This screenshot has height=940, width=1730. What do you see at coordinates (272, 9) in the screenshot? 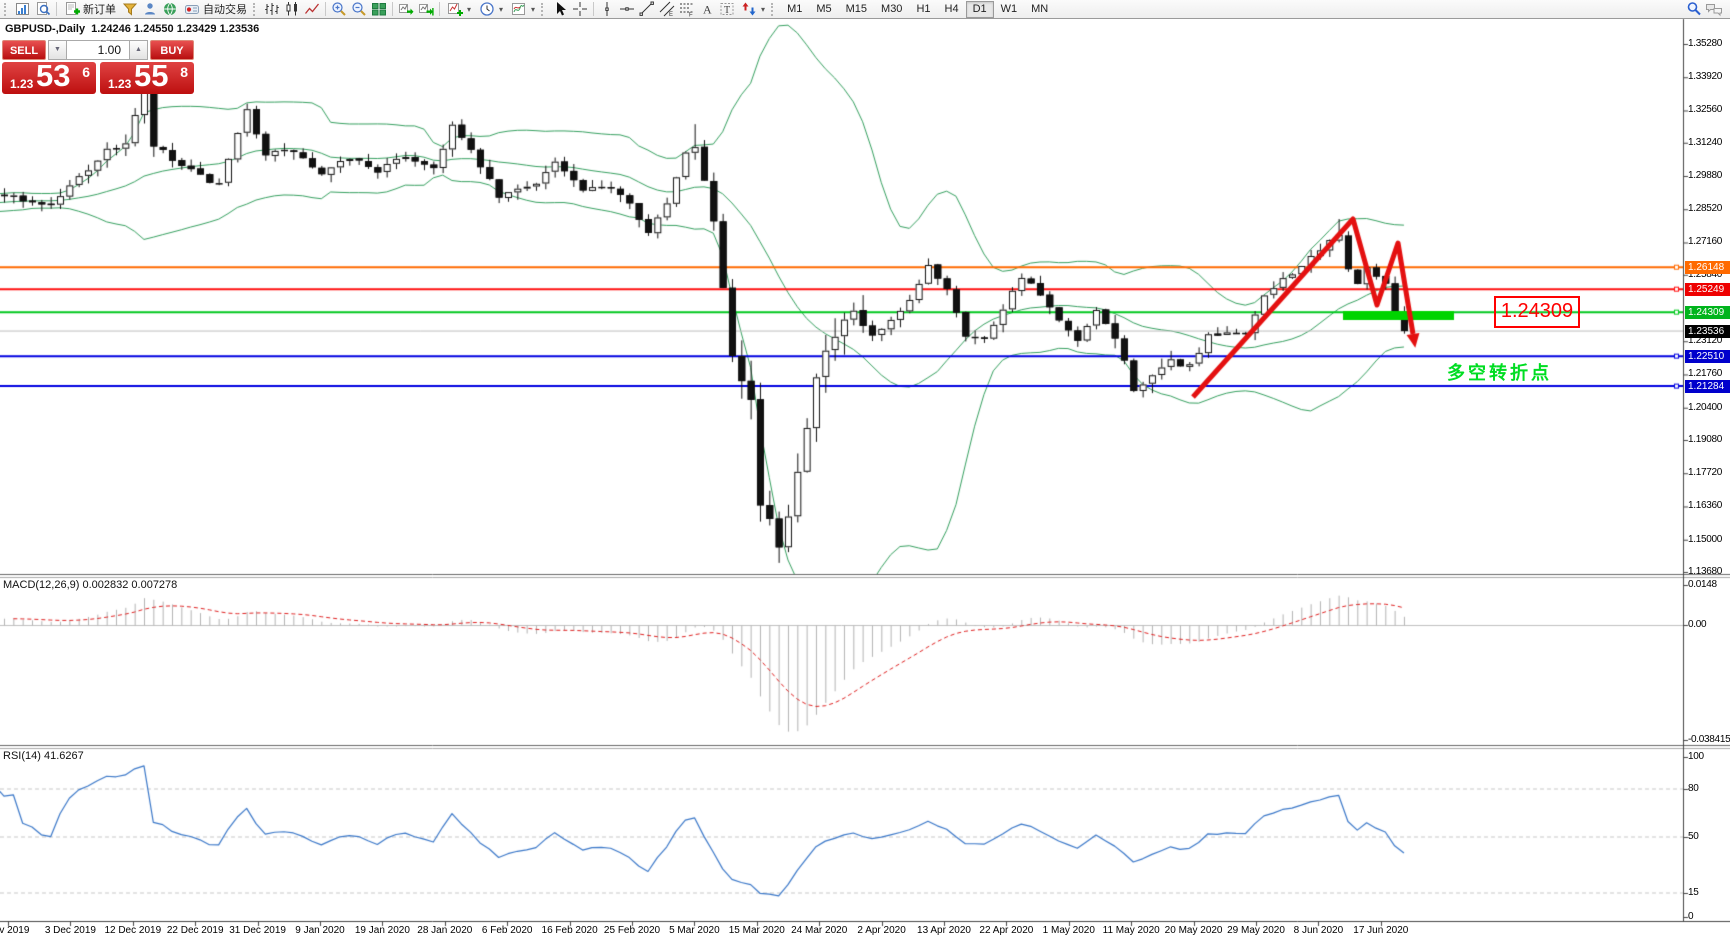
I see `bar-chart-icon` at bounding box center [272, 9].